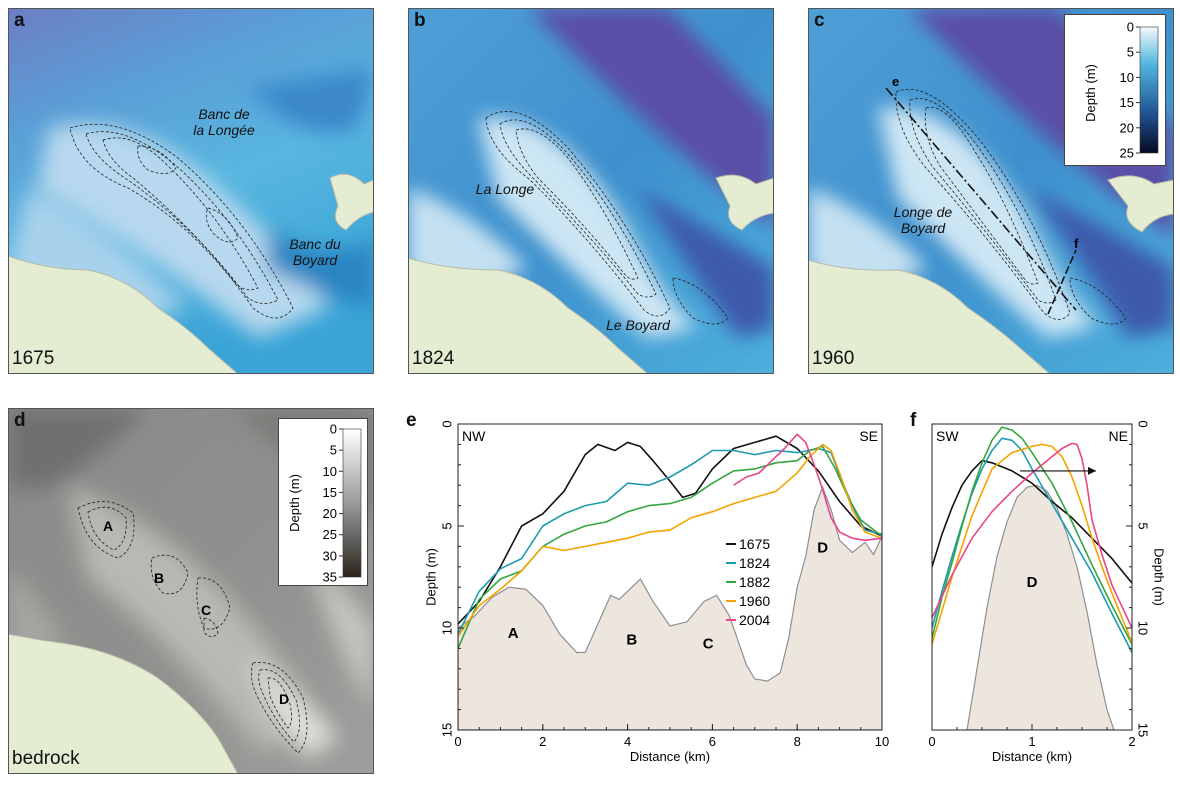  Describe the element at coordinates (754, 582) in the screenshot. I see `legend-label-1882: 1882` at that location.